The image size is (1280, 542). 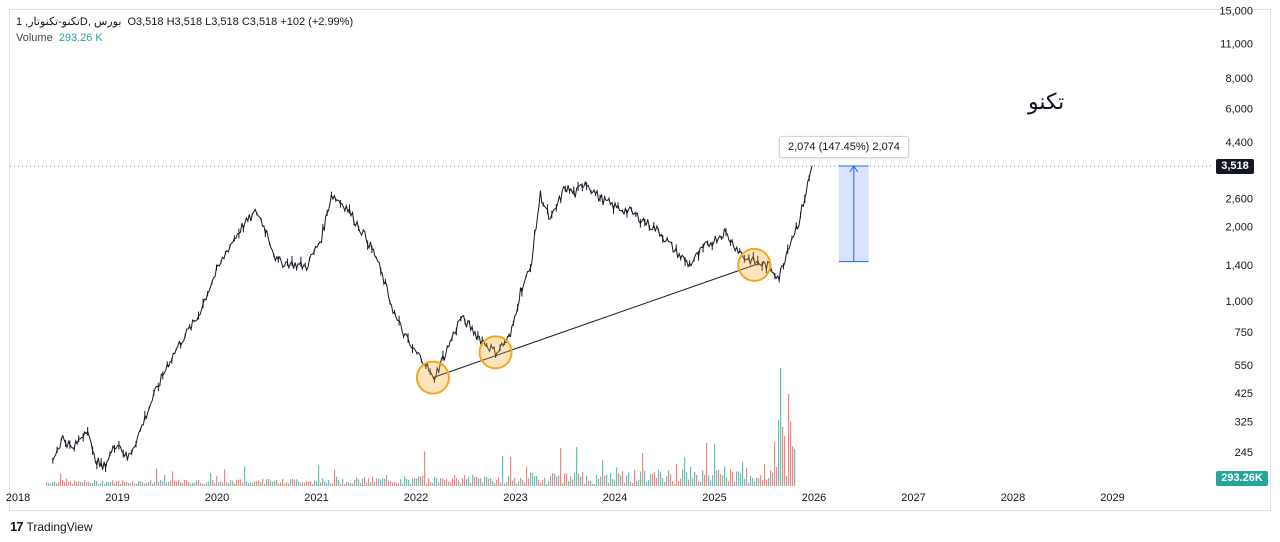 I want to click on chart-annotation-title: تکنو, so click(x=1046, y=102).